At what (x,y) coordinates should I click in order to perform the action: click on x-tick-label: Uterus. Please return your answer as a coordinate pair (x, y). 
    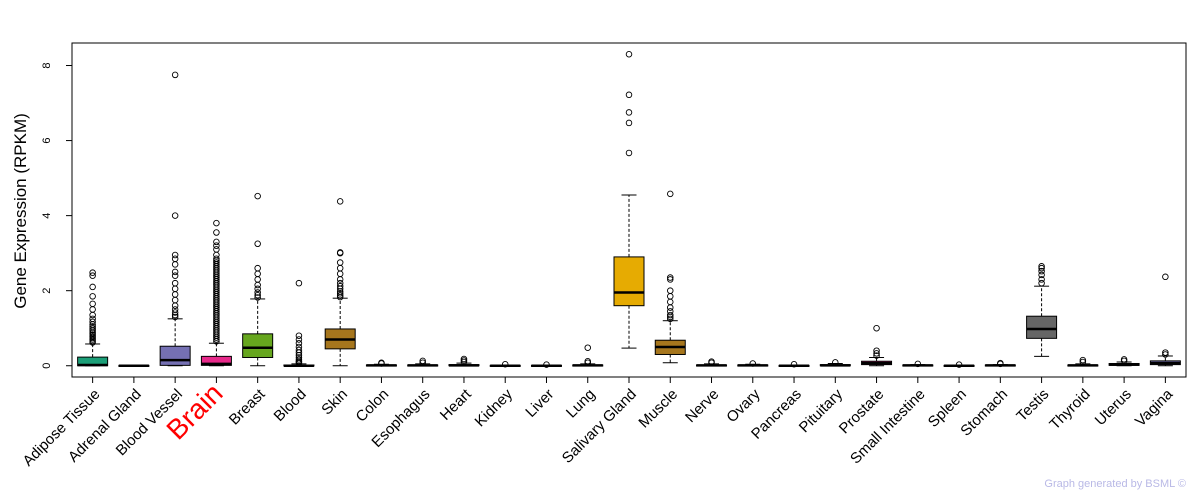
    Looking at the image, I should click on (1113, 407).